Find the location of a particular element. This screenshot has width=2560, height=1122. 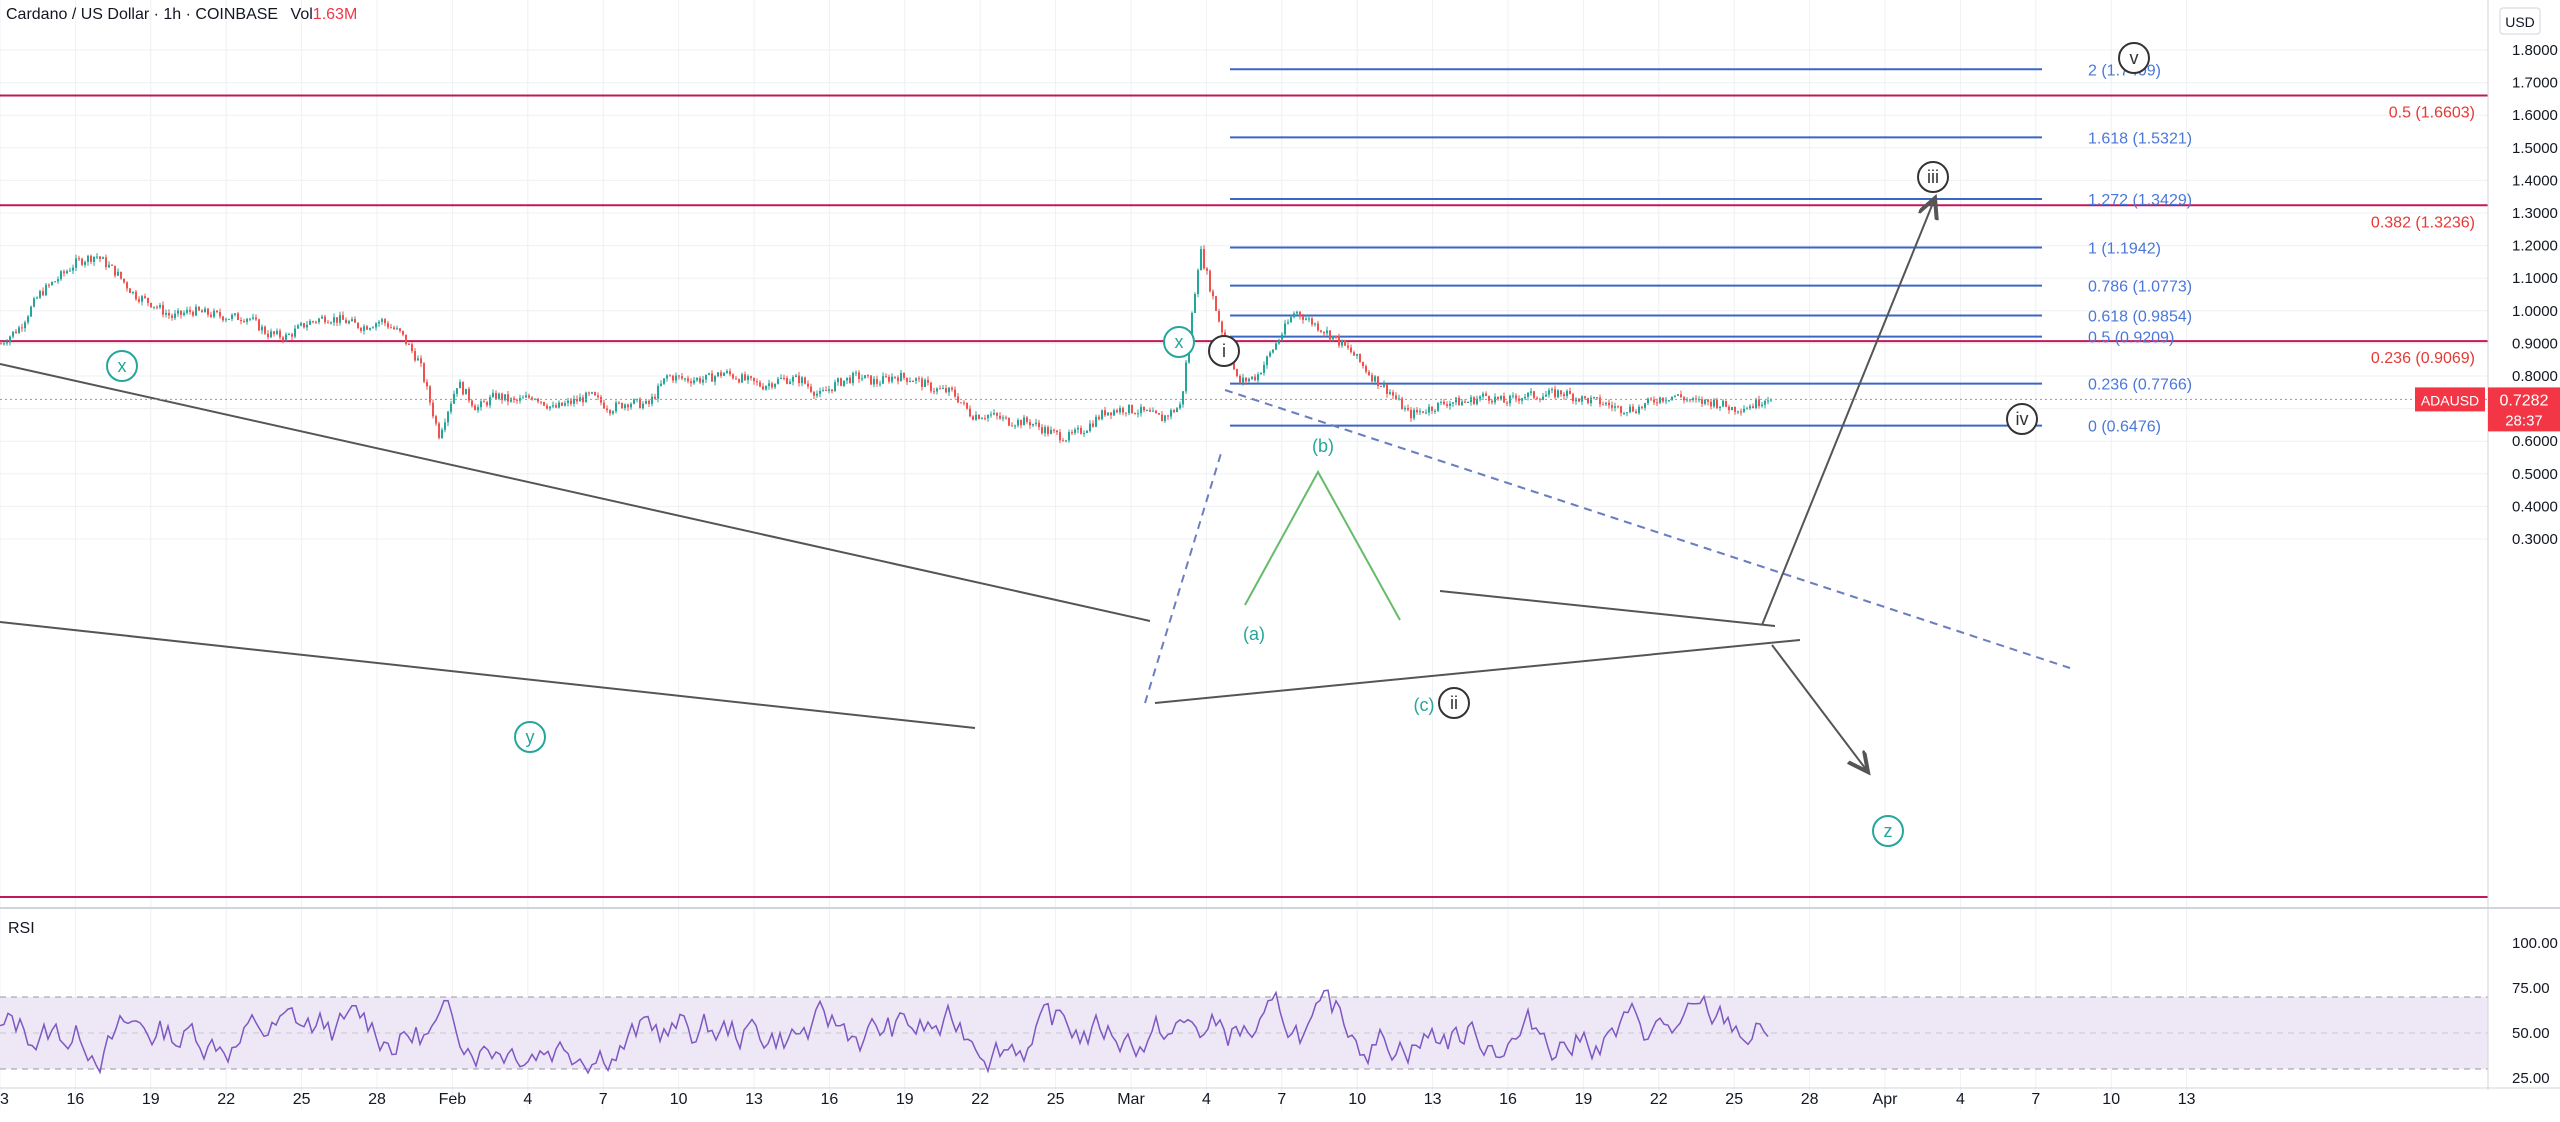

y-tick-label: 0.5000 is located at coordinates (2535, 474).